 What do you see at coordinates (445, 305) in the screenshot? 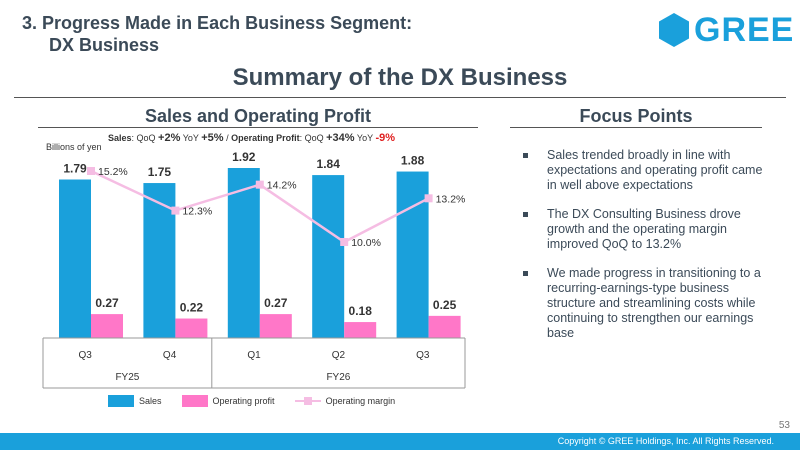
I see `operating-profit-value-label: 0.25` at bounding box center [445, 305].